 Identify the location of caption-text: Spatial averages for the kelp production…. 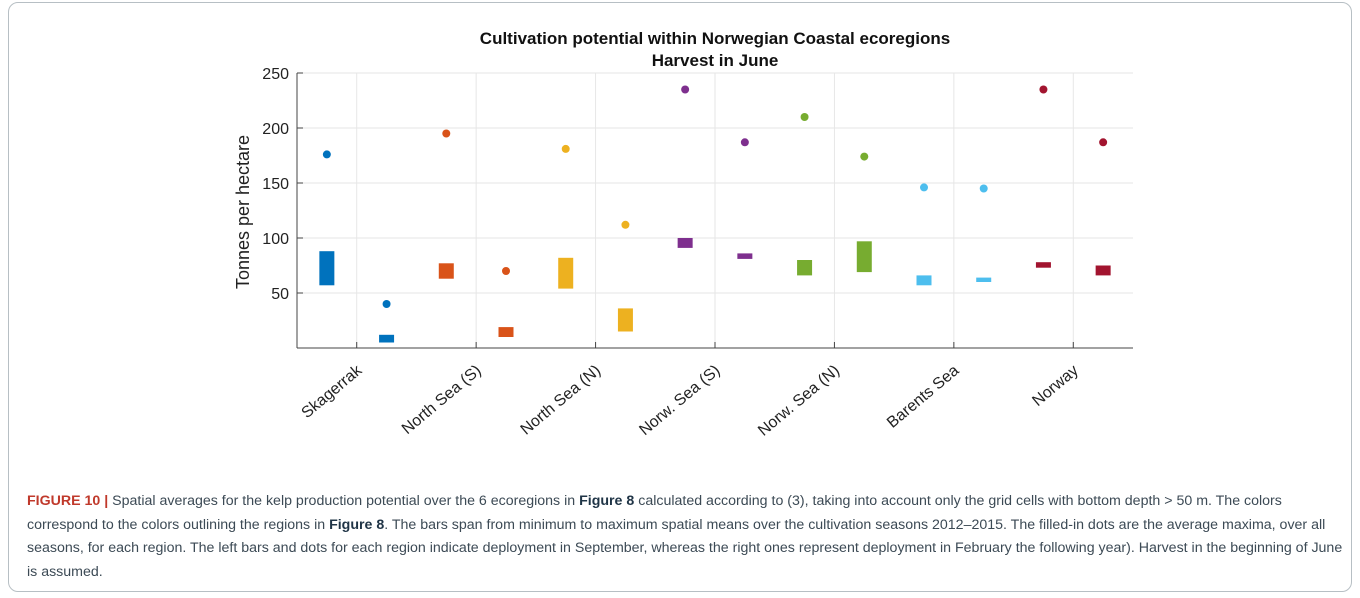
(344, 501).